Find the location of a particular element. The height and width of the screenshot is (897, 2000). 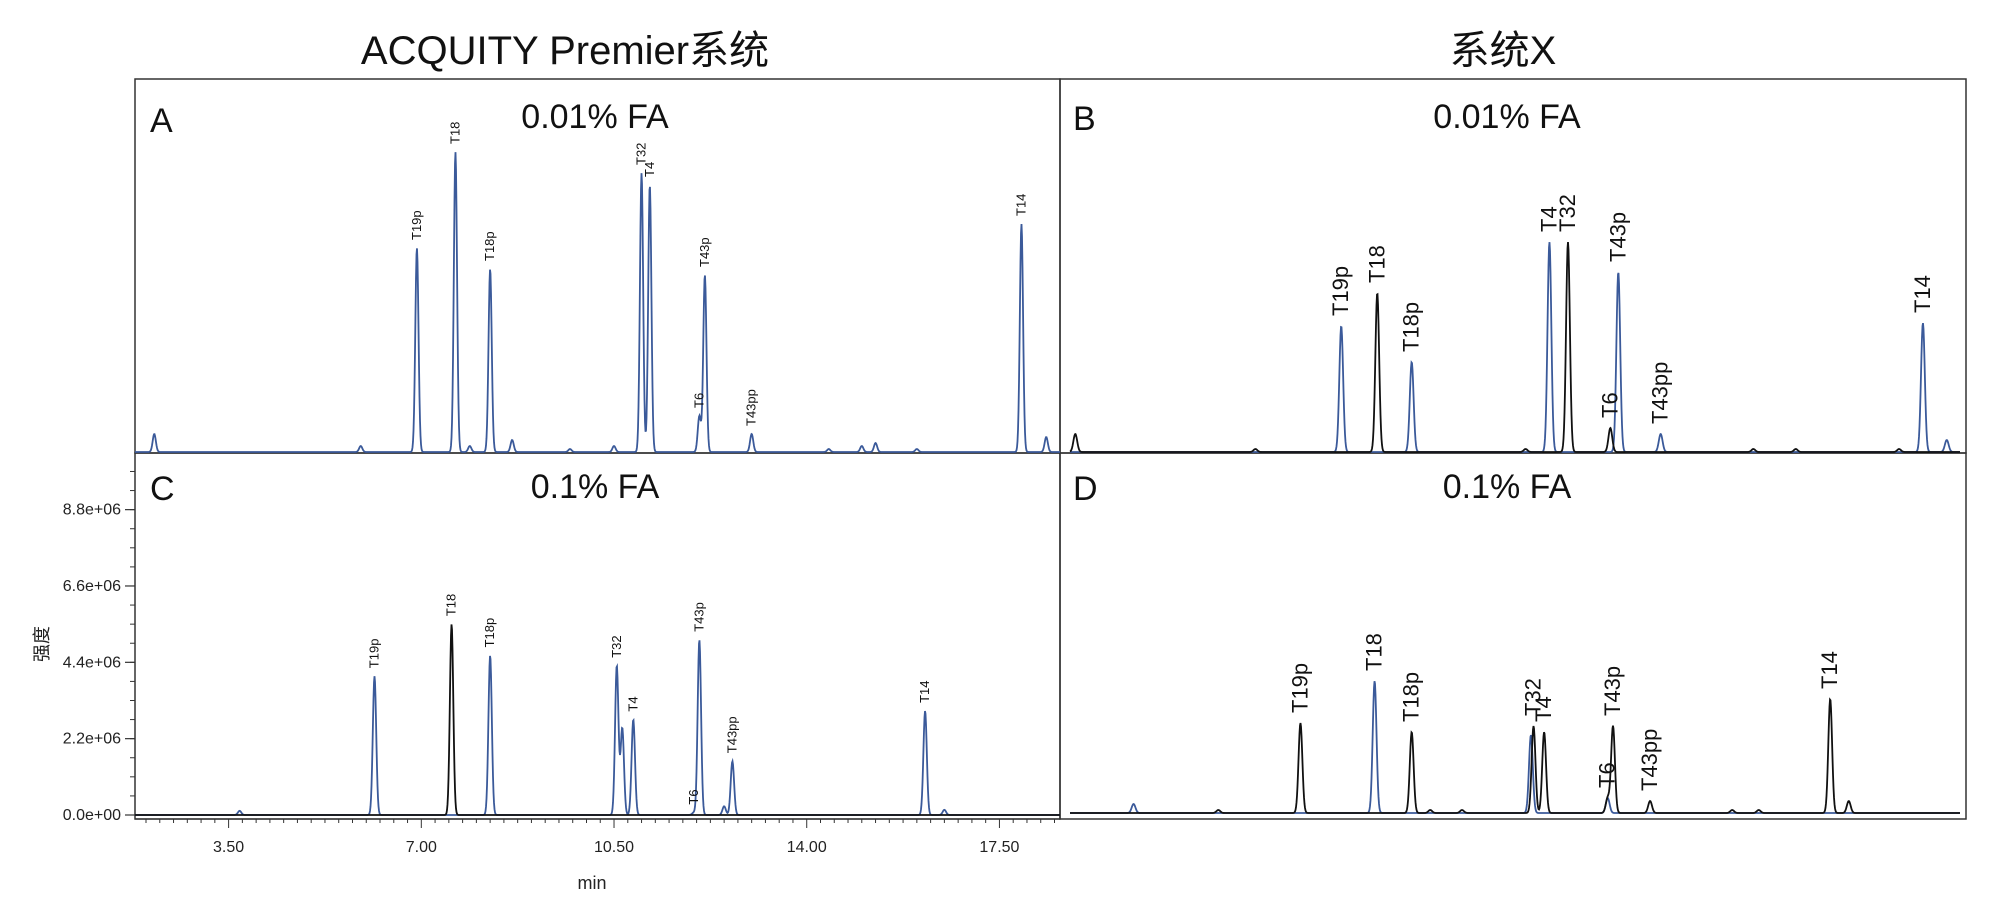

panel-d-condition: 0.1% FA is located at coordinates (1507, 487).